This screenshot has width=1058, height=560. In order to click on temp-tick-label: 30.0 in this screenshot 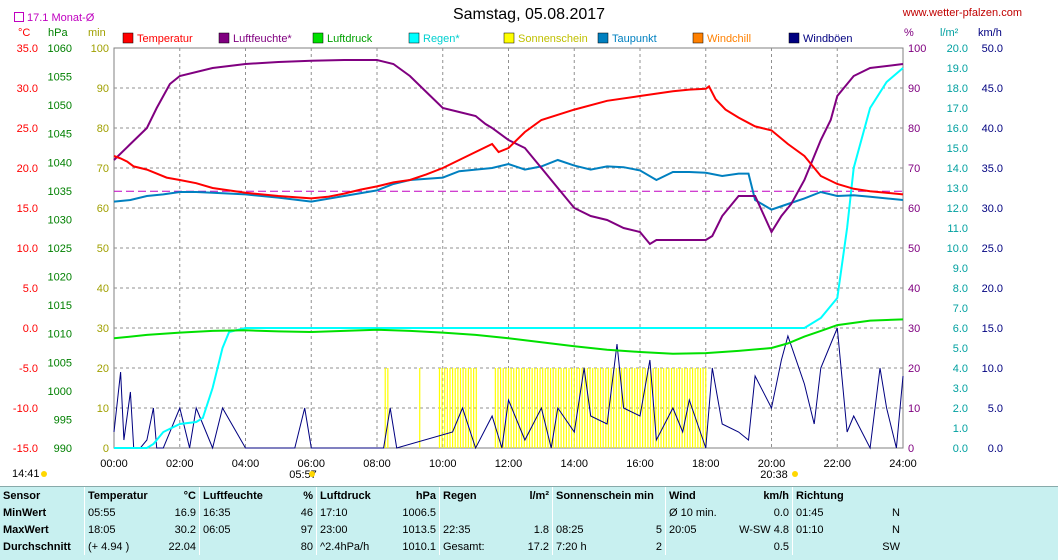, I will do `click(27, 89)`.